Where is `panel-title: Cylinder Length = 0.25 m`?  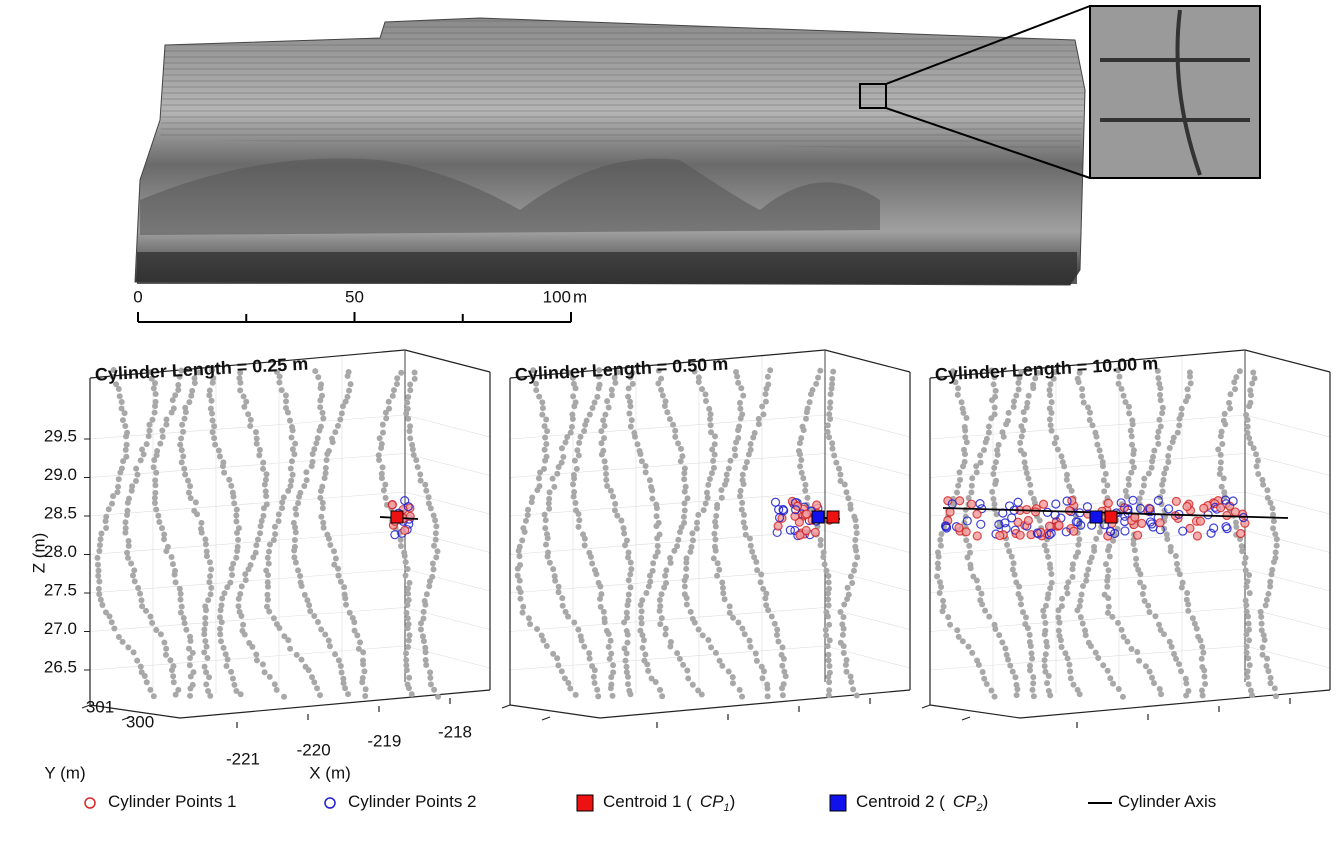
panel-title: Cylinder Length = 0.25 m is located at coordinates (201, 369).